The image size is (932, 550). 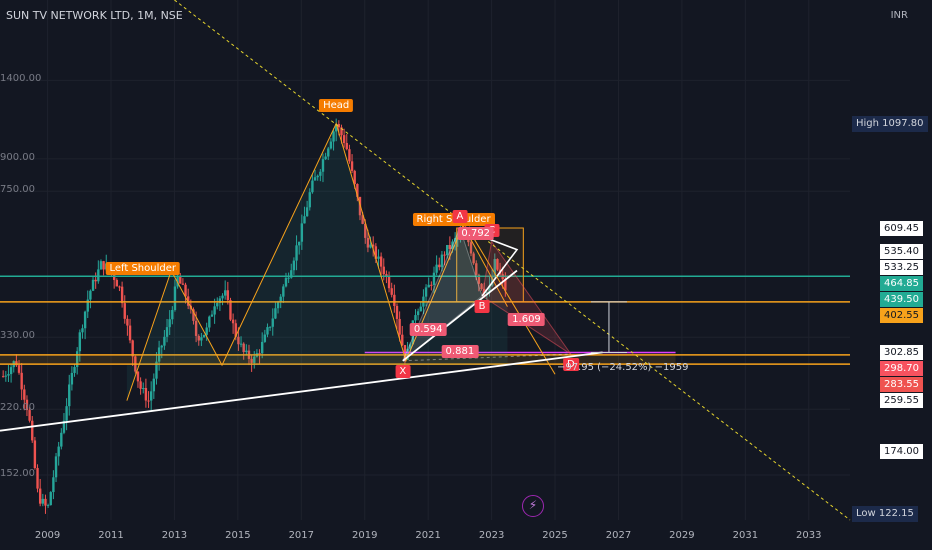 I want to click on price-tag: 464.85, so click(x=901, y=284).